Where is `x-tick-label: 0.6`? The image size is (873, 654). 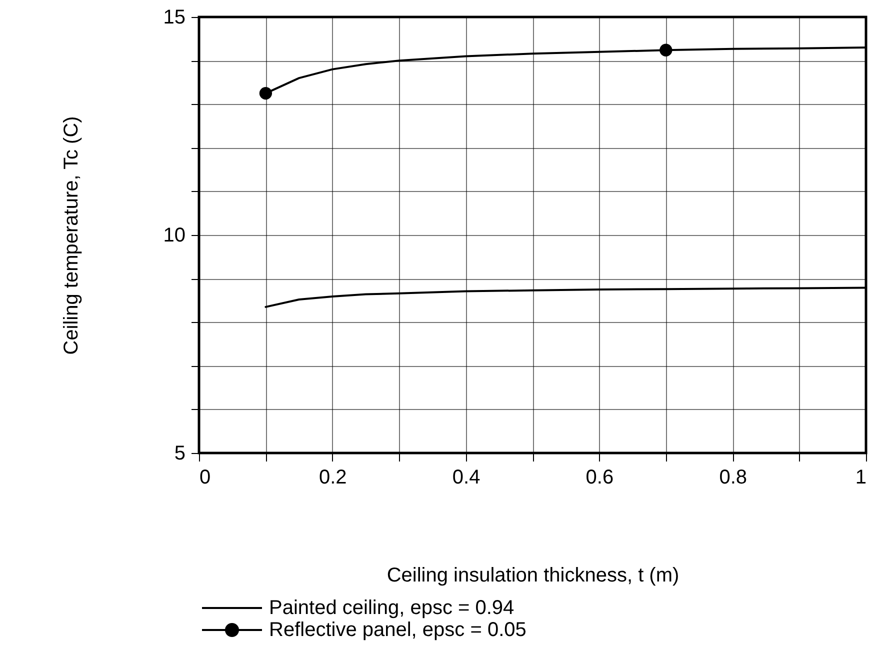 x-tick-label: 0.6 is located at coordinates (600, 477).